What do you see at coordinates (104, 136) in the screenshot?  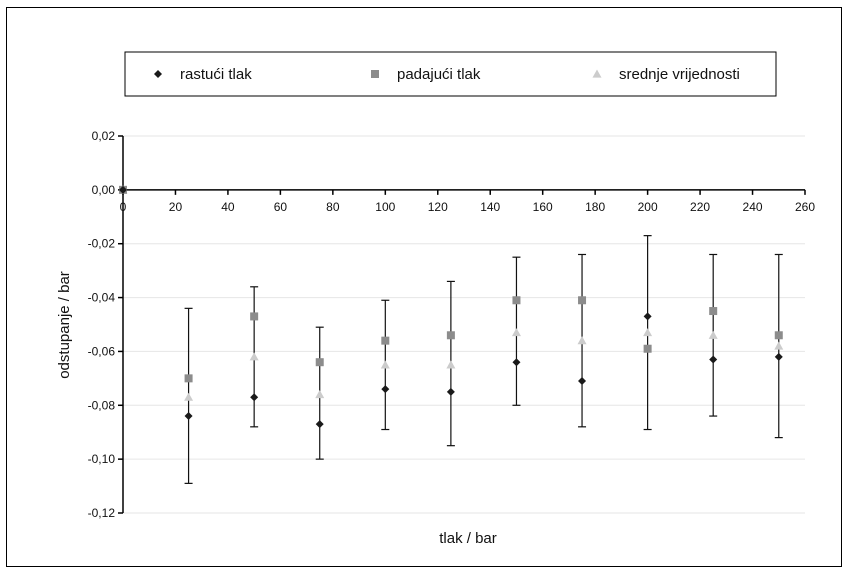 I see `y-tick-label: 0,02` at bounding box center [104, 136].